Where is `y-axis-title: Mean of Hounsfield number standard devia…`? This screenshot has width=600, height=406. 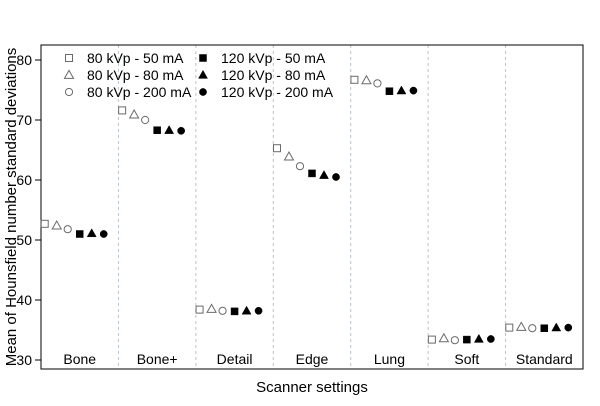
y-axis-title: Mean of Hounsfield number standard devia… is located at coordinates (11, 207).